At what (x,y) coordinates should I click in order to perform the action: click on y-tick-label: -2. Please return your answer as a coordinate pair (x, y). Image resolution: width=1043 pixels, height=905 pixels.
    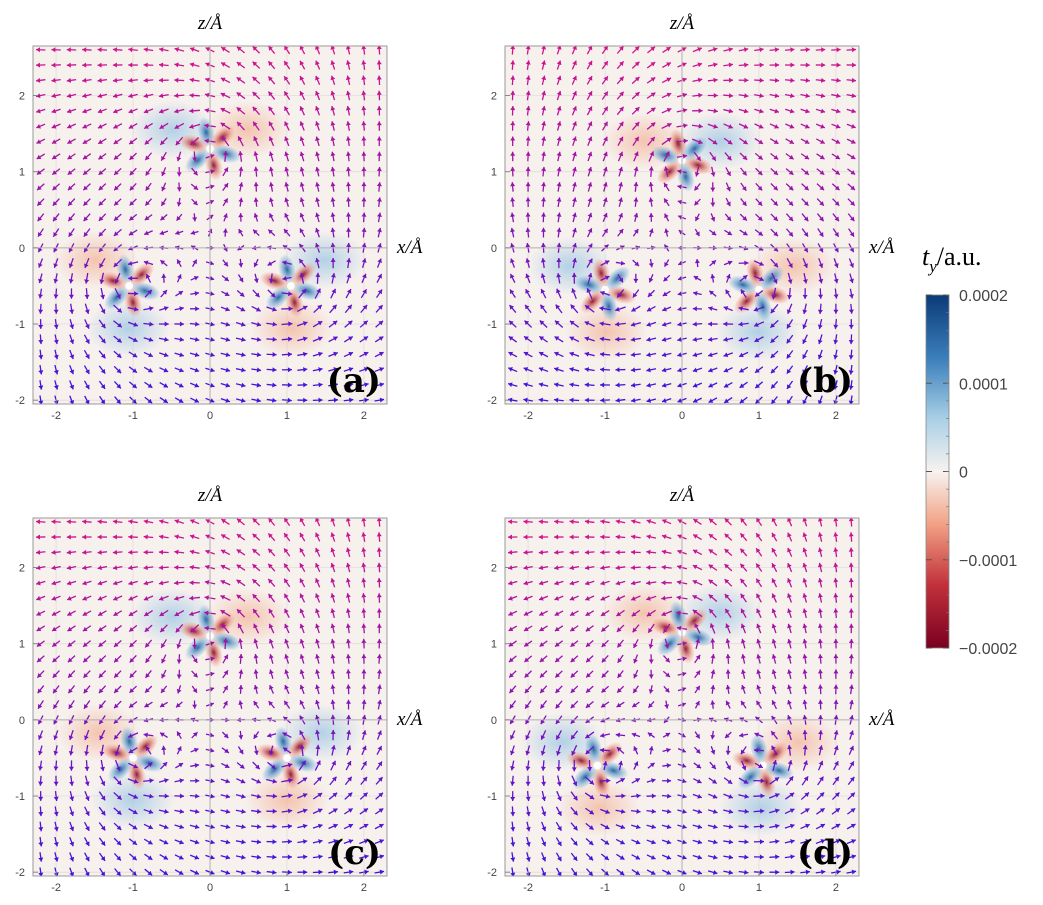
    Looking at the image, I should click on (492, 401).